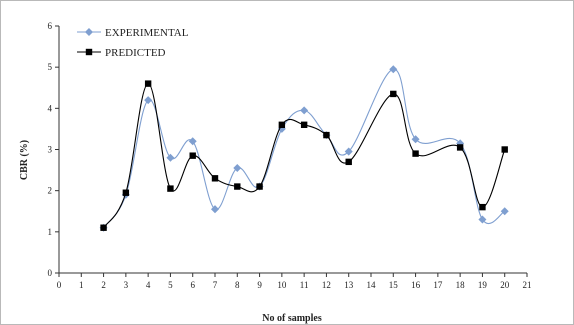  Describe the element at coordinates (349, 285) in the screenshot. I see `x-tick-label: 13` at that location.